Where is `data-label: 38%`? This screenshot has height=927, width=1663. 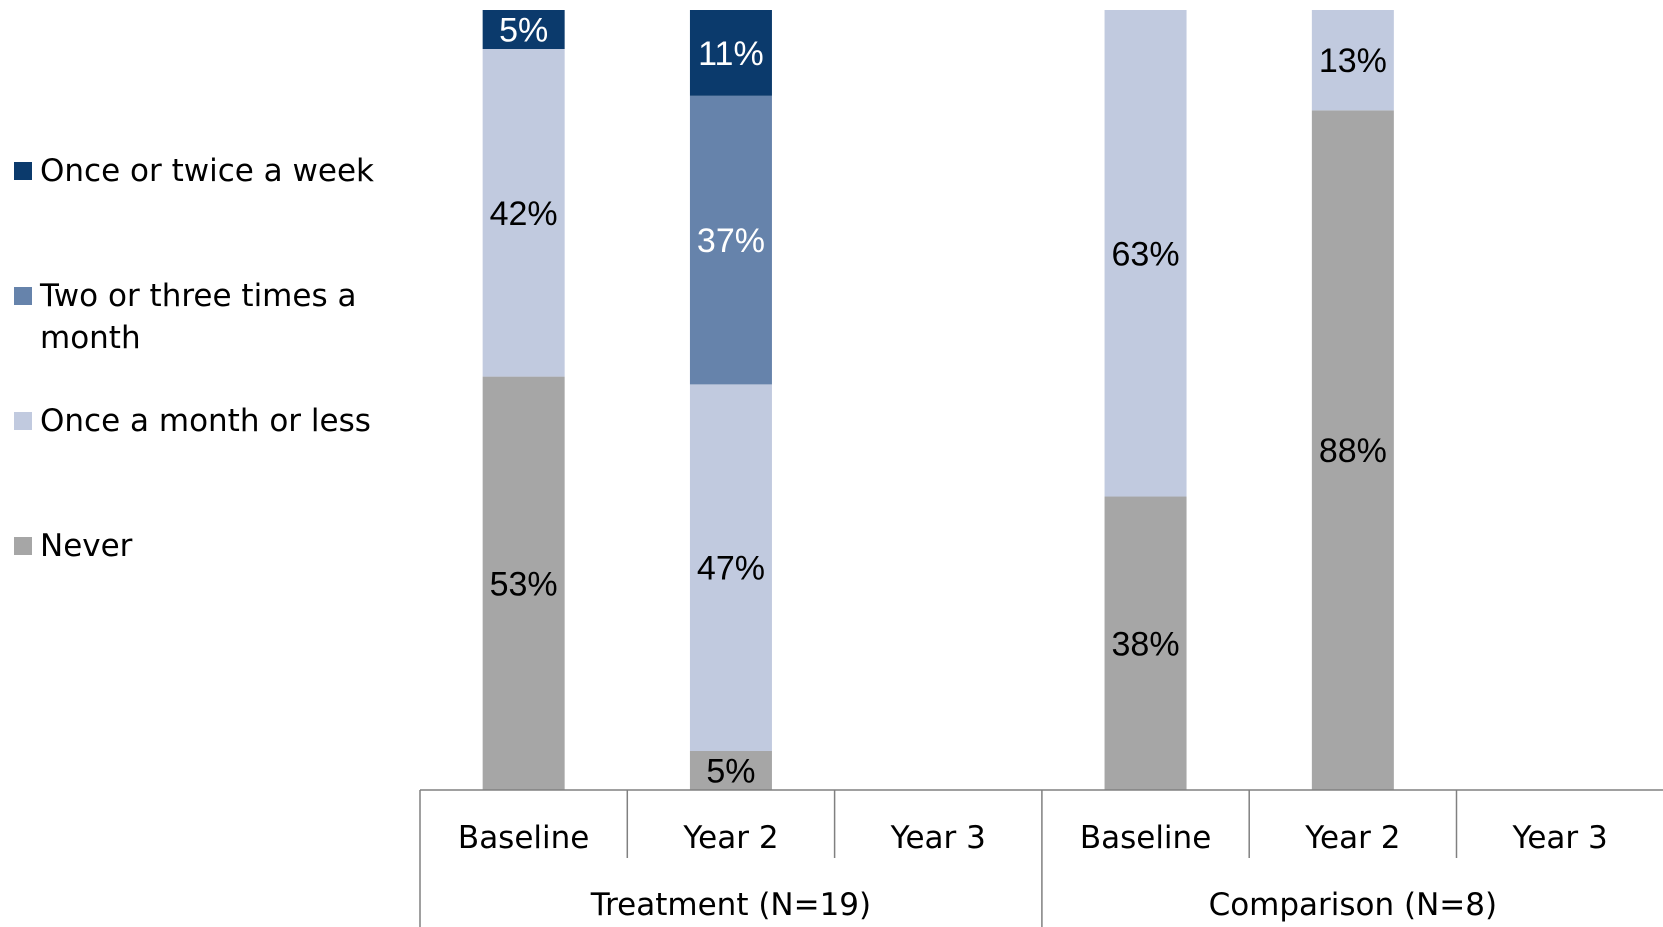
data-label: 38% is located at coordinates (1146, 644).